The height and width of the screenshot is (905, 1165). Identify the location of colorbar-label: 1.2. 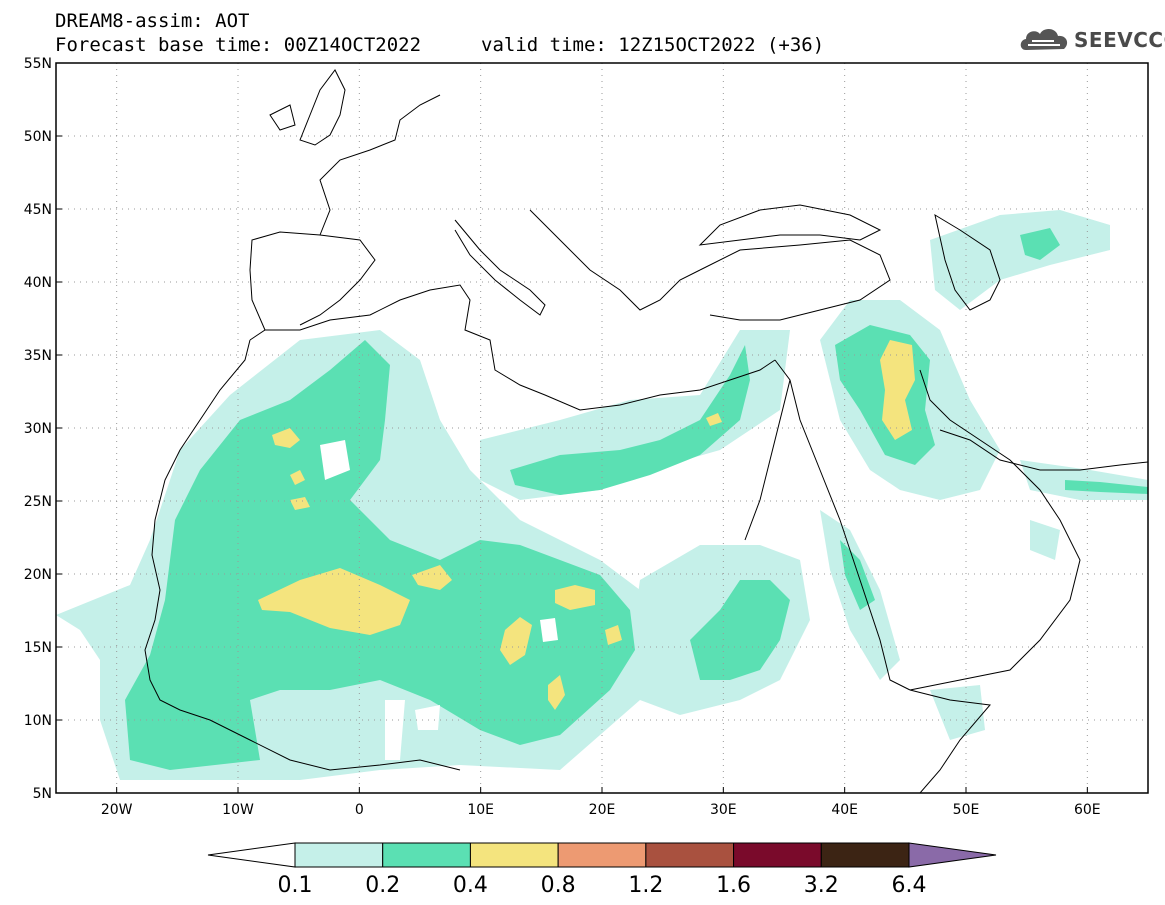
(645, 885).